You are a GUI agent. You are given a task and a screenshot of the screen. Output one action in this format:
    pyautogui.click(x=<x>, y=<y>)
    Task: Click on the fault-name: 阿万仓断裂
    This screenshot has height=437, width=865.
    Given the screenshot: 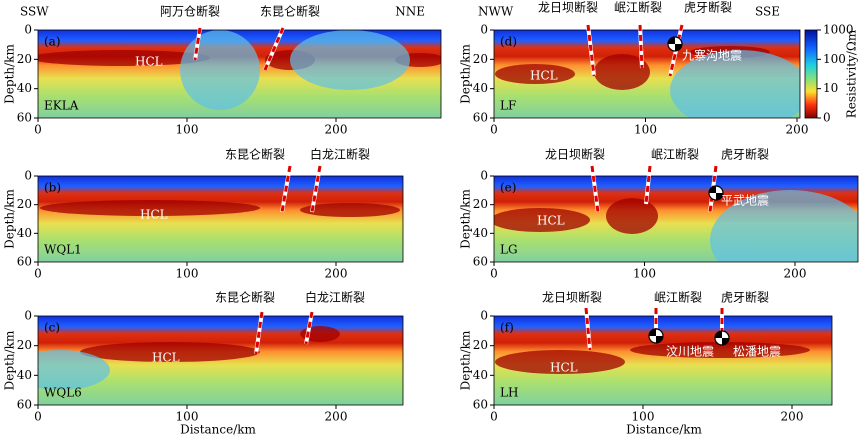 What is the action you would take?
    pyautogui.click(x=190, y=11)
    